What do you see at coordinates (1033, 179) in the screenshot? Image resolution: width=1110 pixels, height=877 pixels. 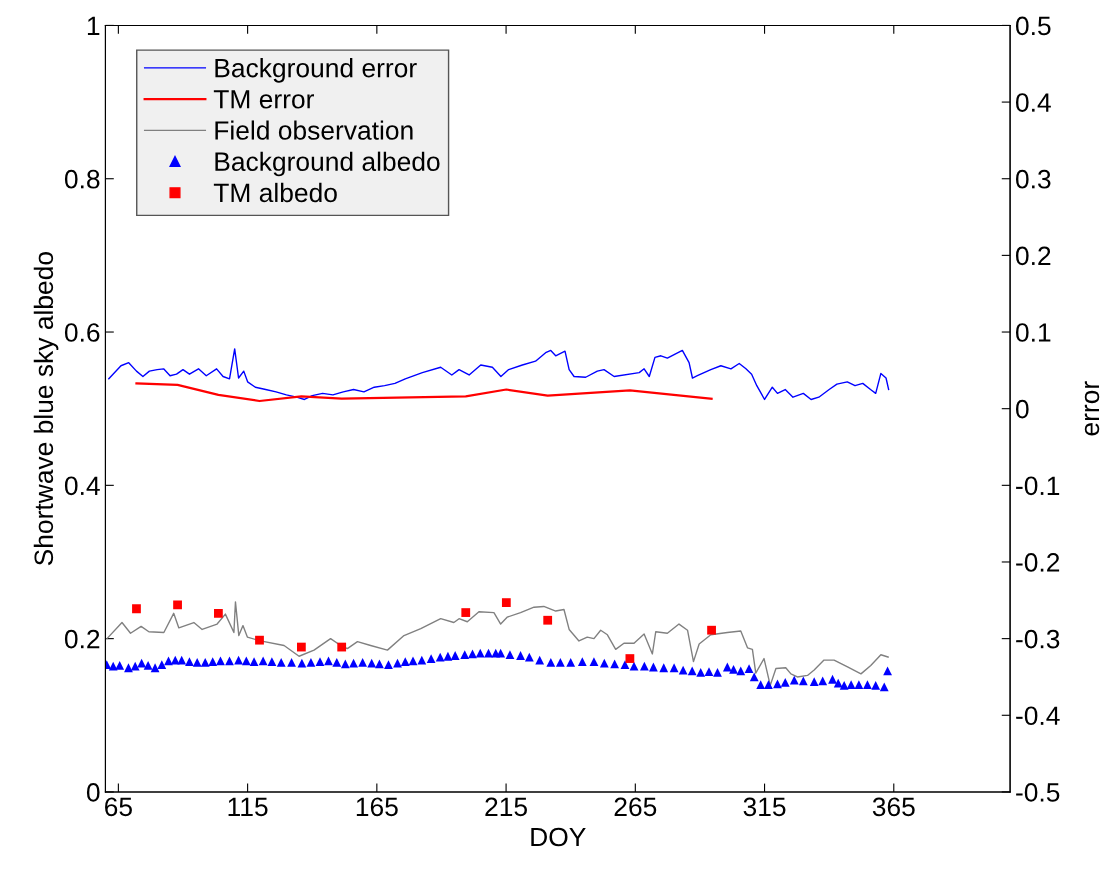 I see `y2-tick-label: 0.3` at bounding box center [1033, 179].